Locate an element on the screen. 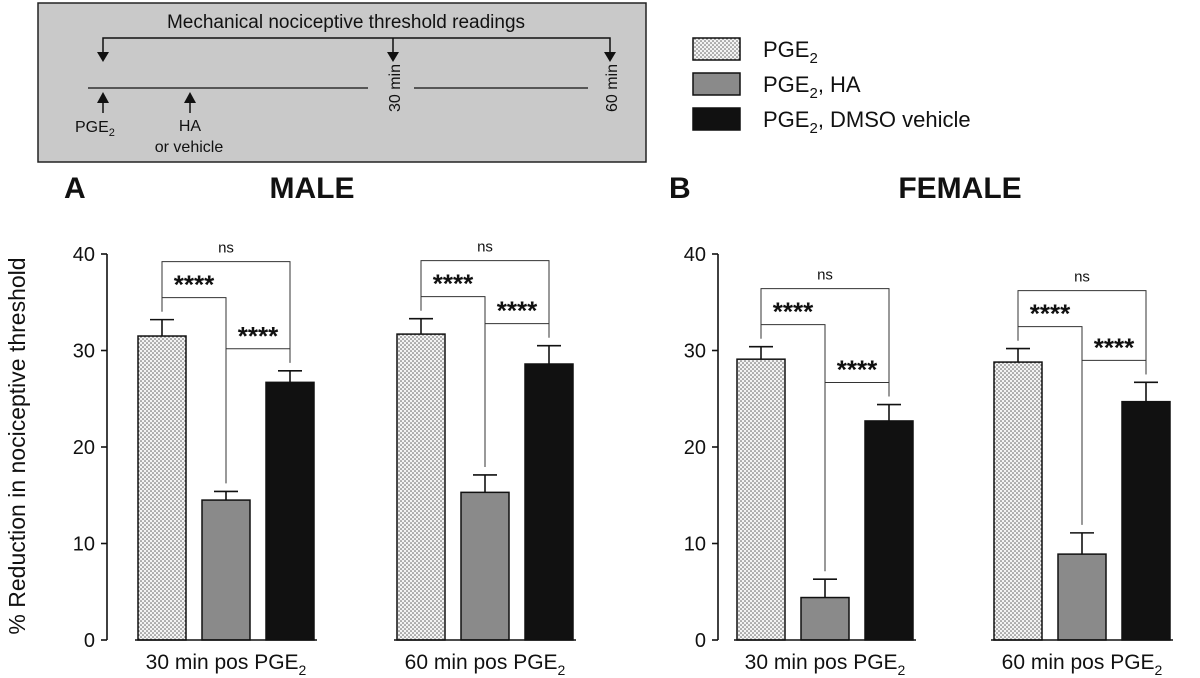  panel-title: FEMALE is located at coordinates (959, 188).